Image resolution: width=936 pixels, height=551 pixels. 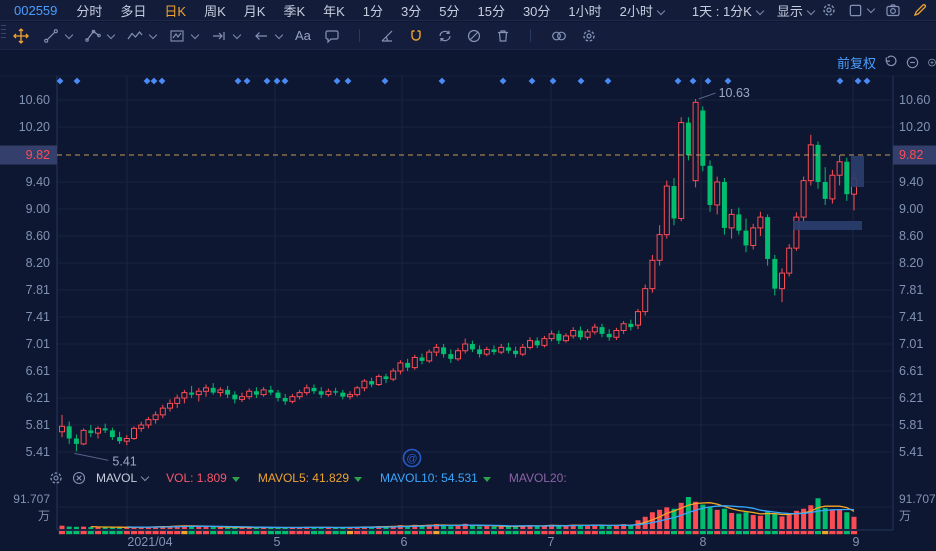 I want to click on callout-icon, so click(x=332, y=36).